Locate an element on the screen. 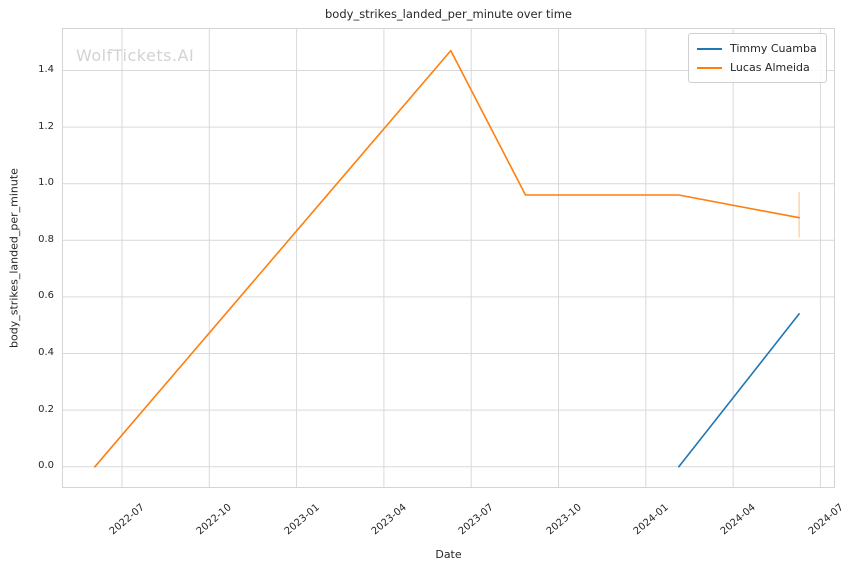 The width and height of the screenshot is (848, 575). x-tick-label: 2023-04 is located at coordinates (389, 520).